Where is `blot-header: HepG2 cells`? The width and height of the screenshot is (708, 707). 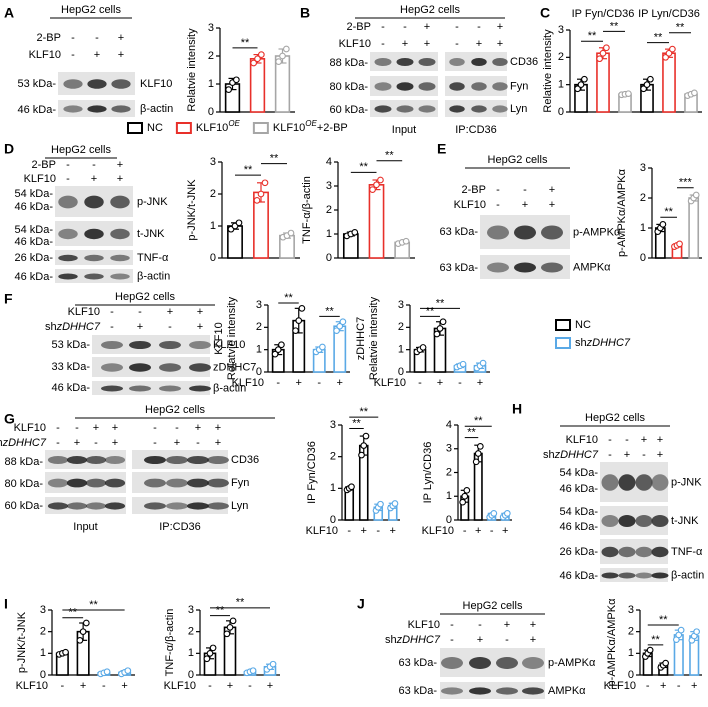
blot-header: HepG2 cells is located at coordinates (145, 297).